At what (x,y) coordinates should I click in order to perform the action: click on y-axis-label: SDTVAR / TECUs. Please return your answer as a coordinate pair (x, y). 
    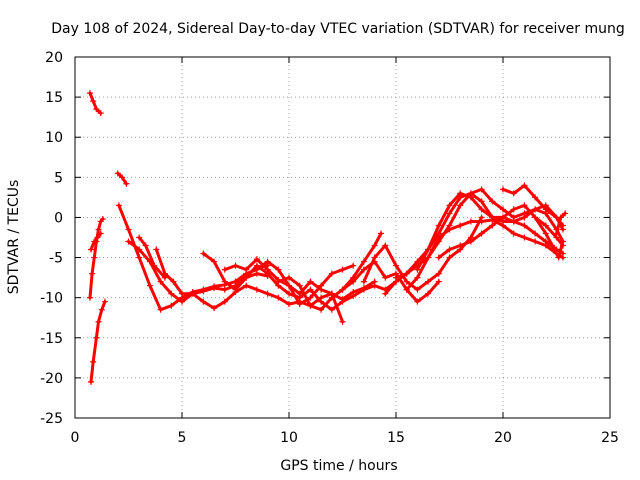
    Looking at the image, I should click on (14, 237).